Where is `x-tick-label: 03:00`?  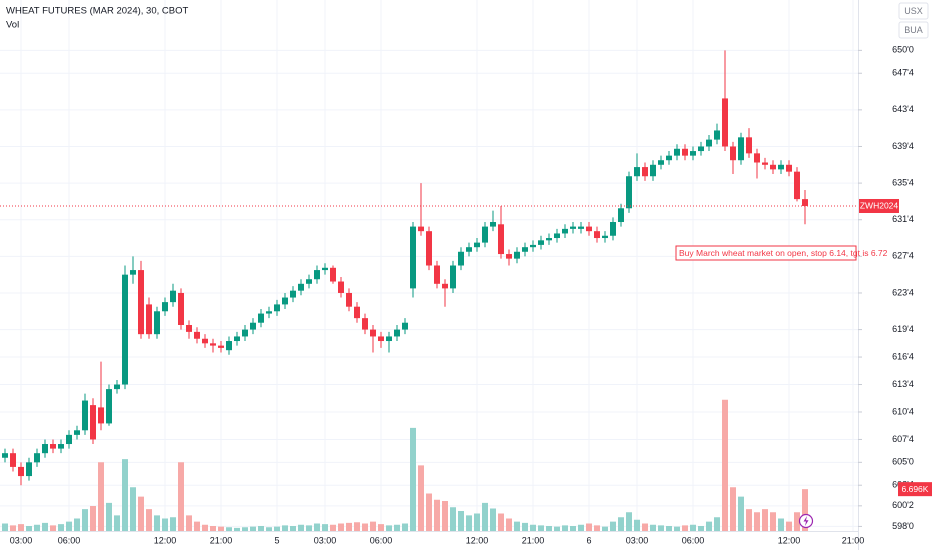
x-tick-label: 03:00 is located at coordinates (21, 540).